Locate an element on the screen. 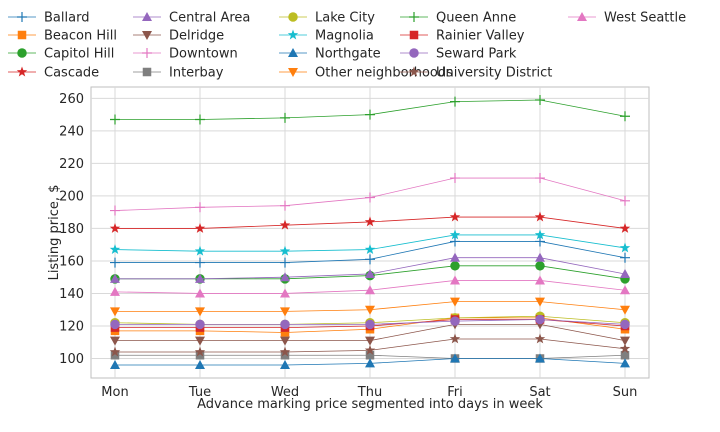 The image size is (720, 432). legend-item: Beacon Hill is located at coordinates (62, 36).